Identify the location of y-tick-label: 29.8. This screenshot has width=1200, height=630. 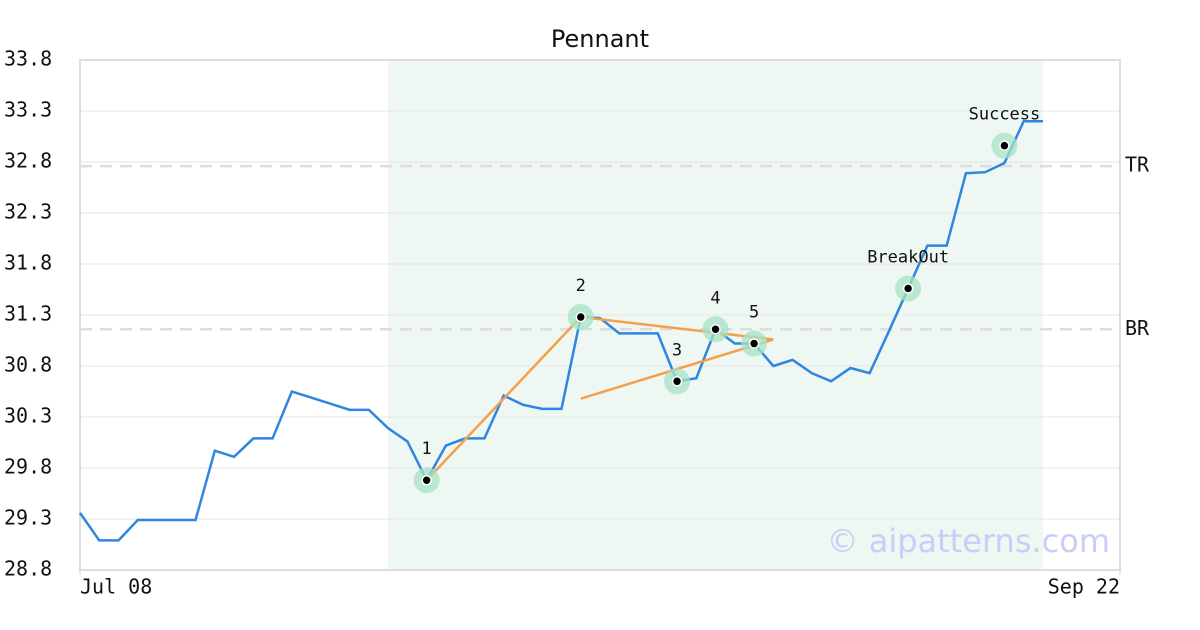
(28, 467).